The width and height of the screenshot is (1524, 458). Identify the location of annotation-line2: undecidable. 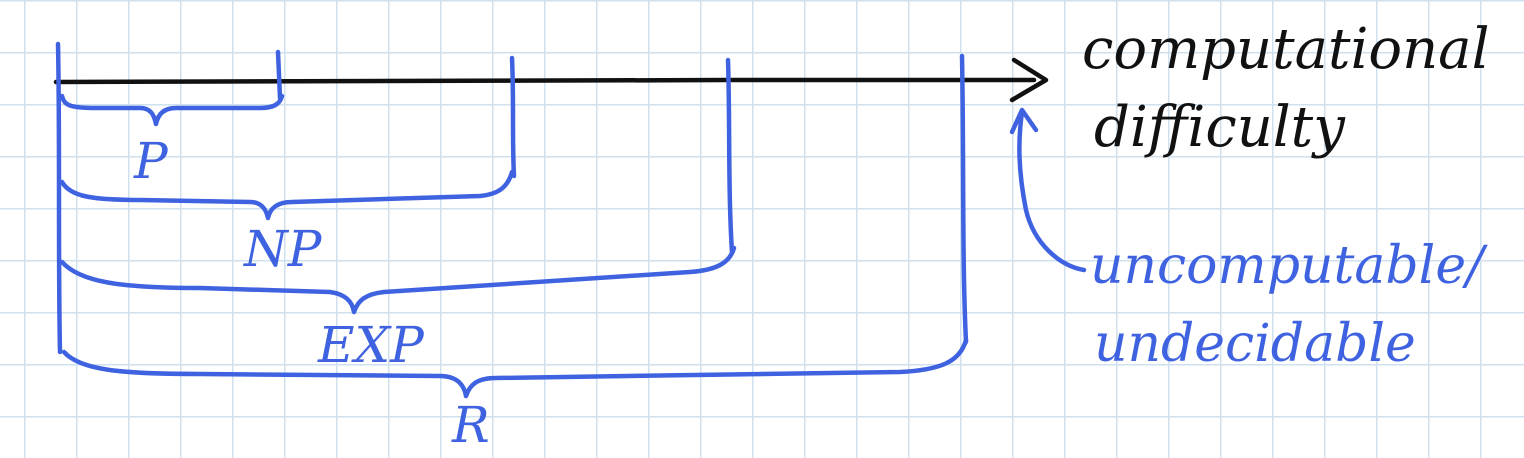
(1255, 344).